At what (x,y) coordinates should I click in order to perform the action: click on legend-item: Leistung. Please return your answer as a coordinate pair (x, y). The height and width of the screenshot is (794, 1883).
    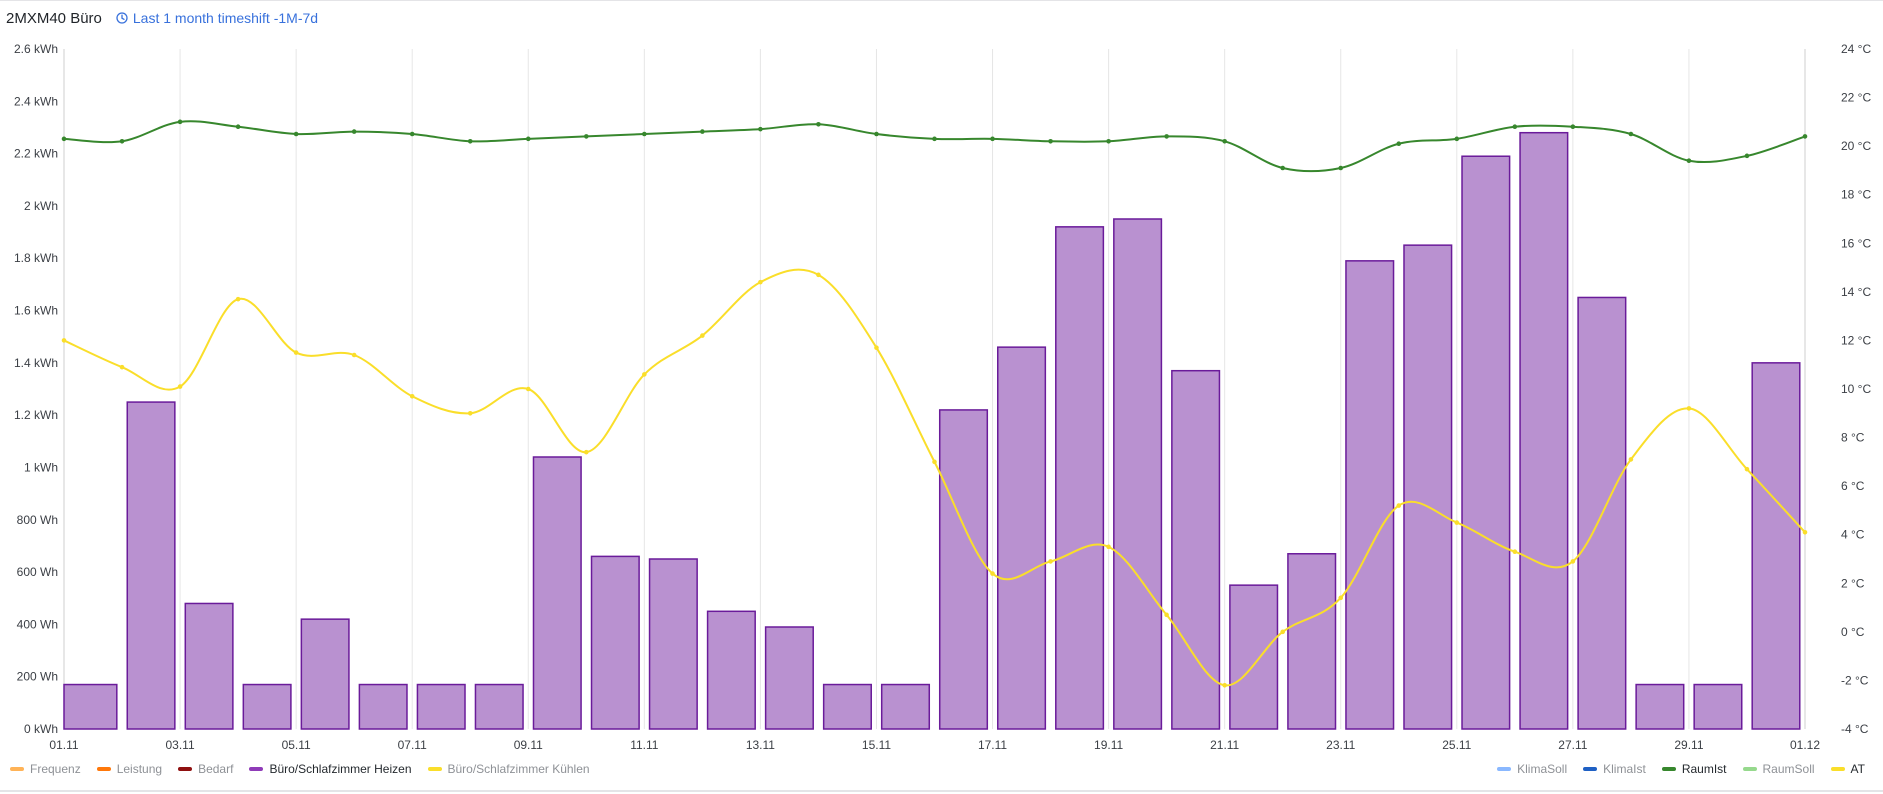
    Looking at the image, I should click on (129, 769).